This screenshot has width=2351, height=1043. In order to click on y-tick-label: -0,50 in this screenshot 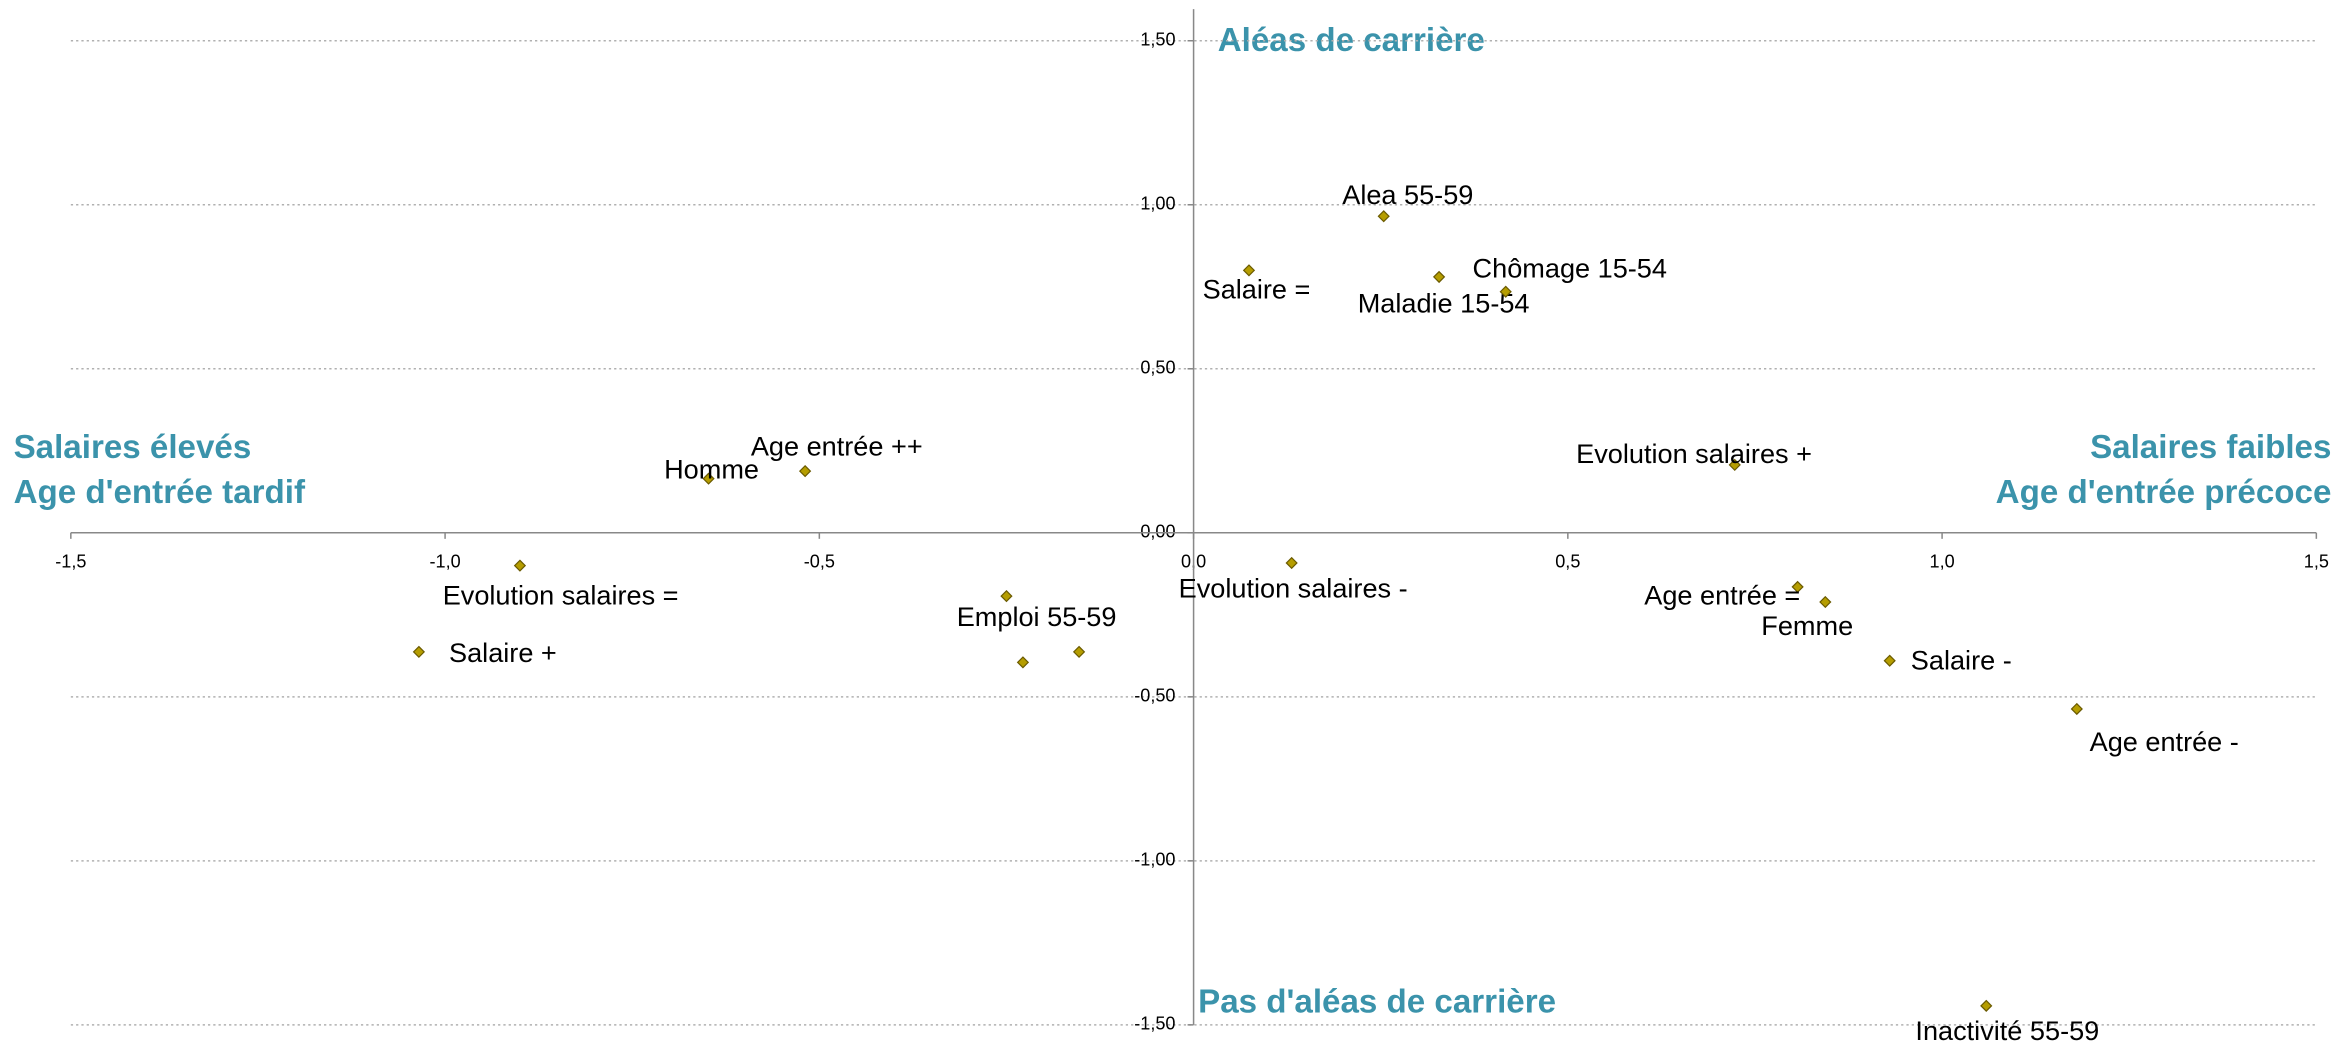, I will do `click(1154, 696)`.